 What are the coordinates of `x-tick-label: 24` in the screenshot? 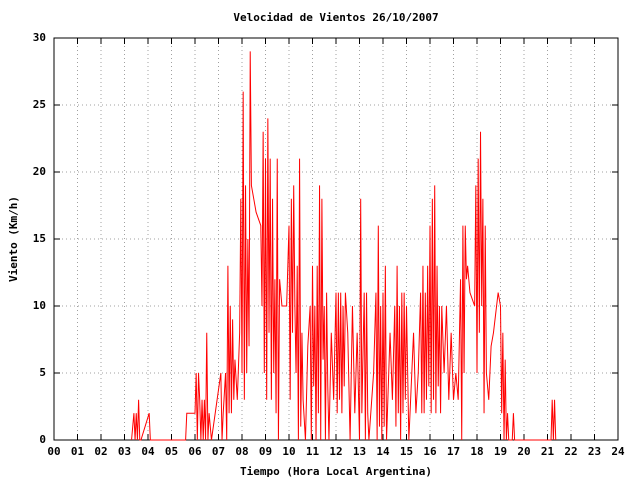 It's located at (618, 451).